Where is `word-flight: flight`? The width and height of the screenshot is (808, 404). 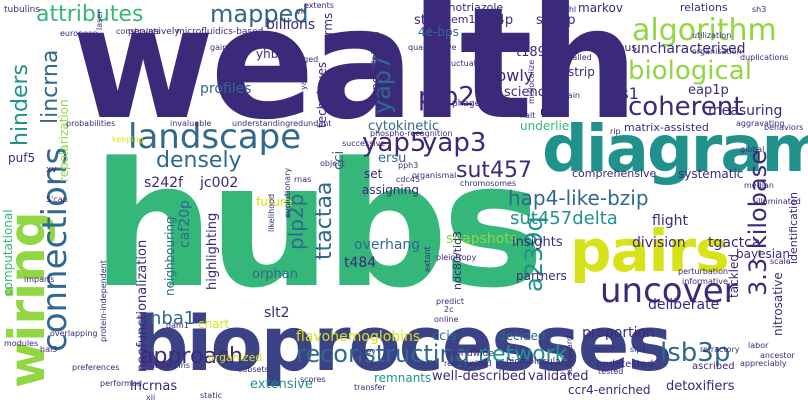
word-flight: flight is located at coordinates (670, 221).